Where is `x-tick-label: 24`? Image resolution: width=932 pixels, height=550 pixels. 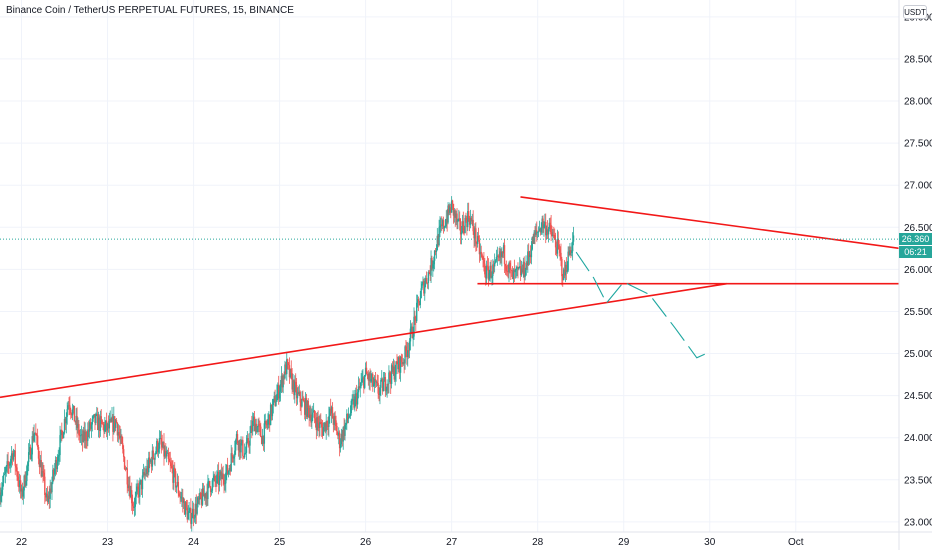
x-tick-label: 24 is located at coordinates (194, 542).